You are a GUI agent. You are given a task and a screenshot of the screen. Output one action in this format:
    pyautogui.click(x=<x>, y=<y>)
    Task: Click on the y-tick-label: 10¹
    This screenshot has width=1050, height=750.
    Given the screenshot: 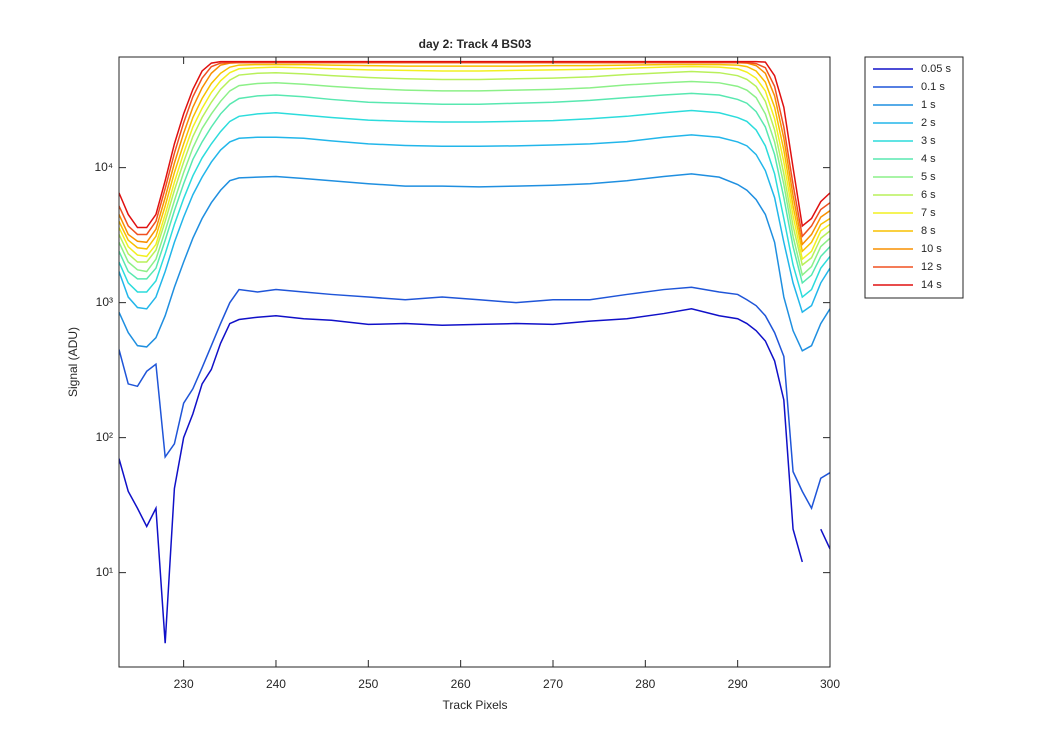 What is the action you would take?
    pyautogui.click(x=104, y=572)
    